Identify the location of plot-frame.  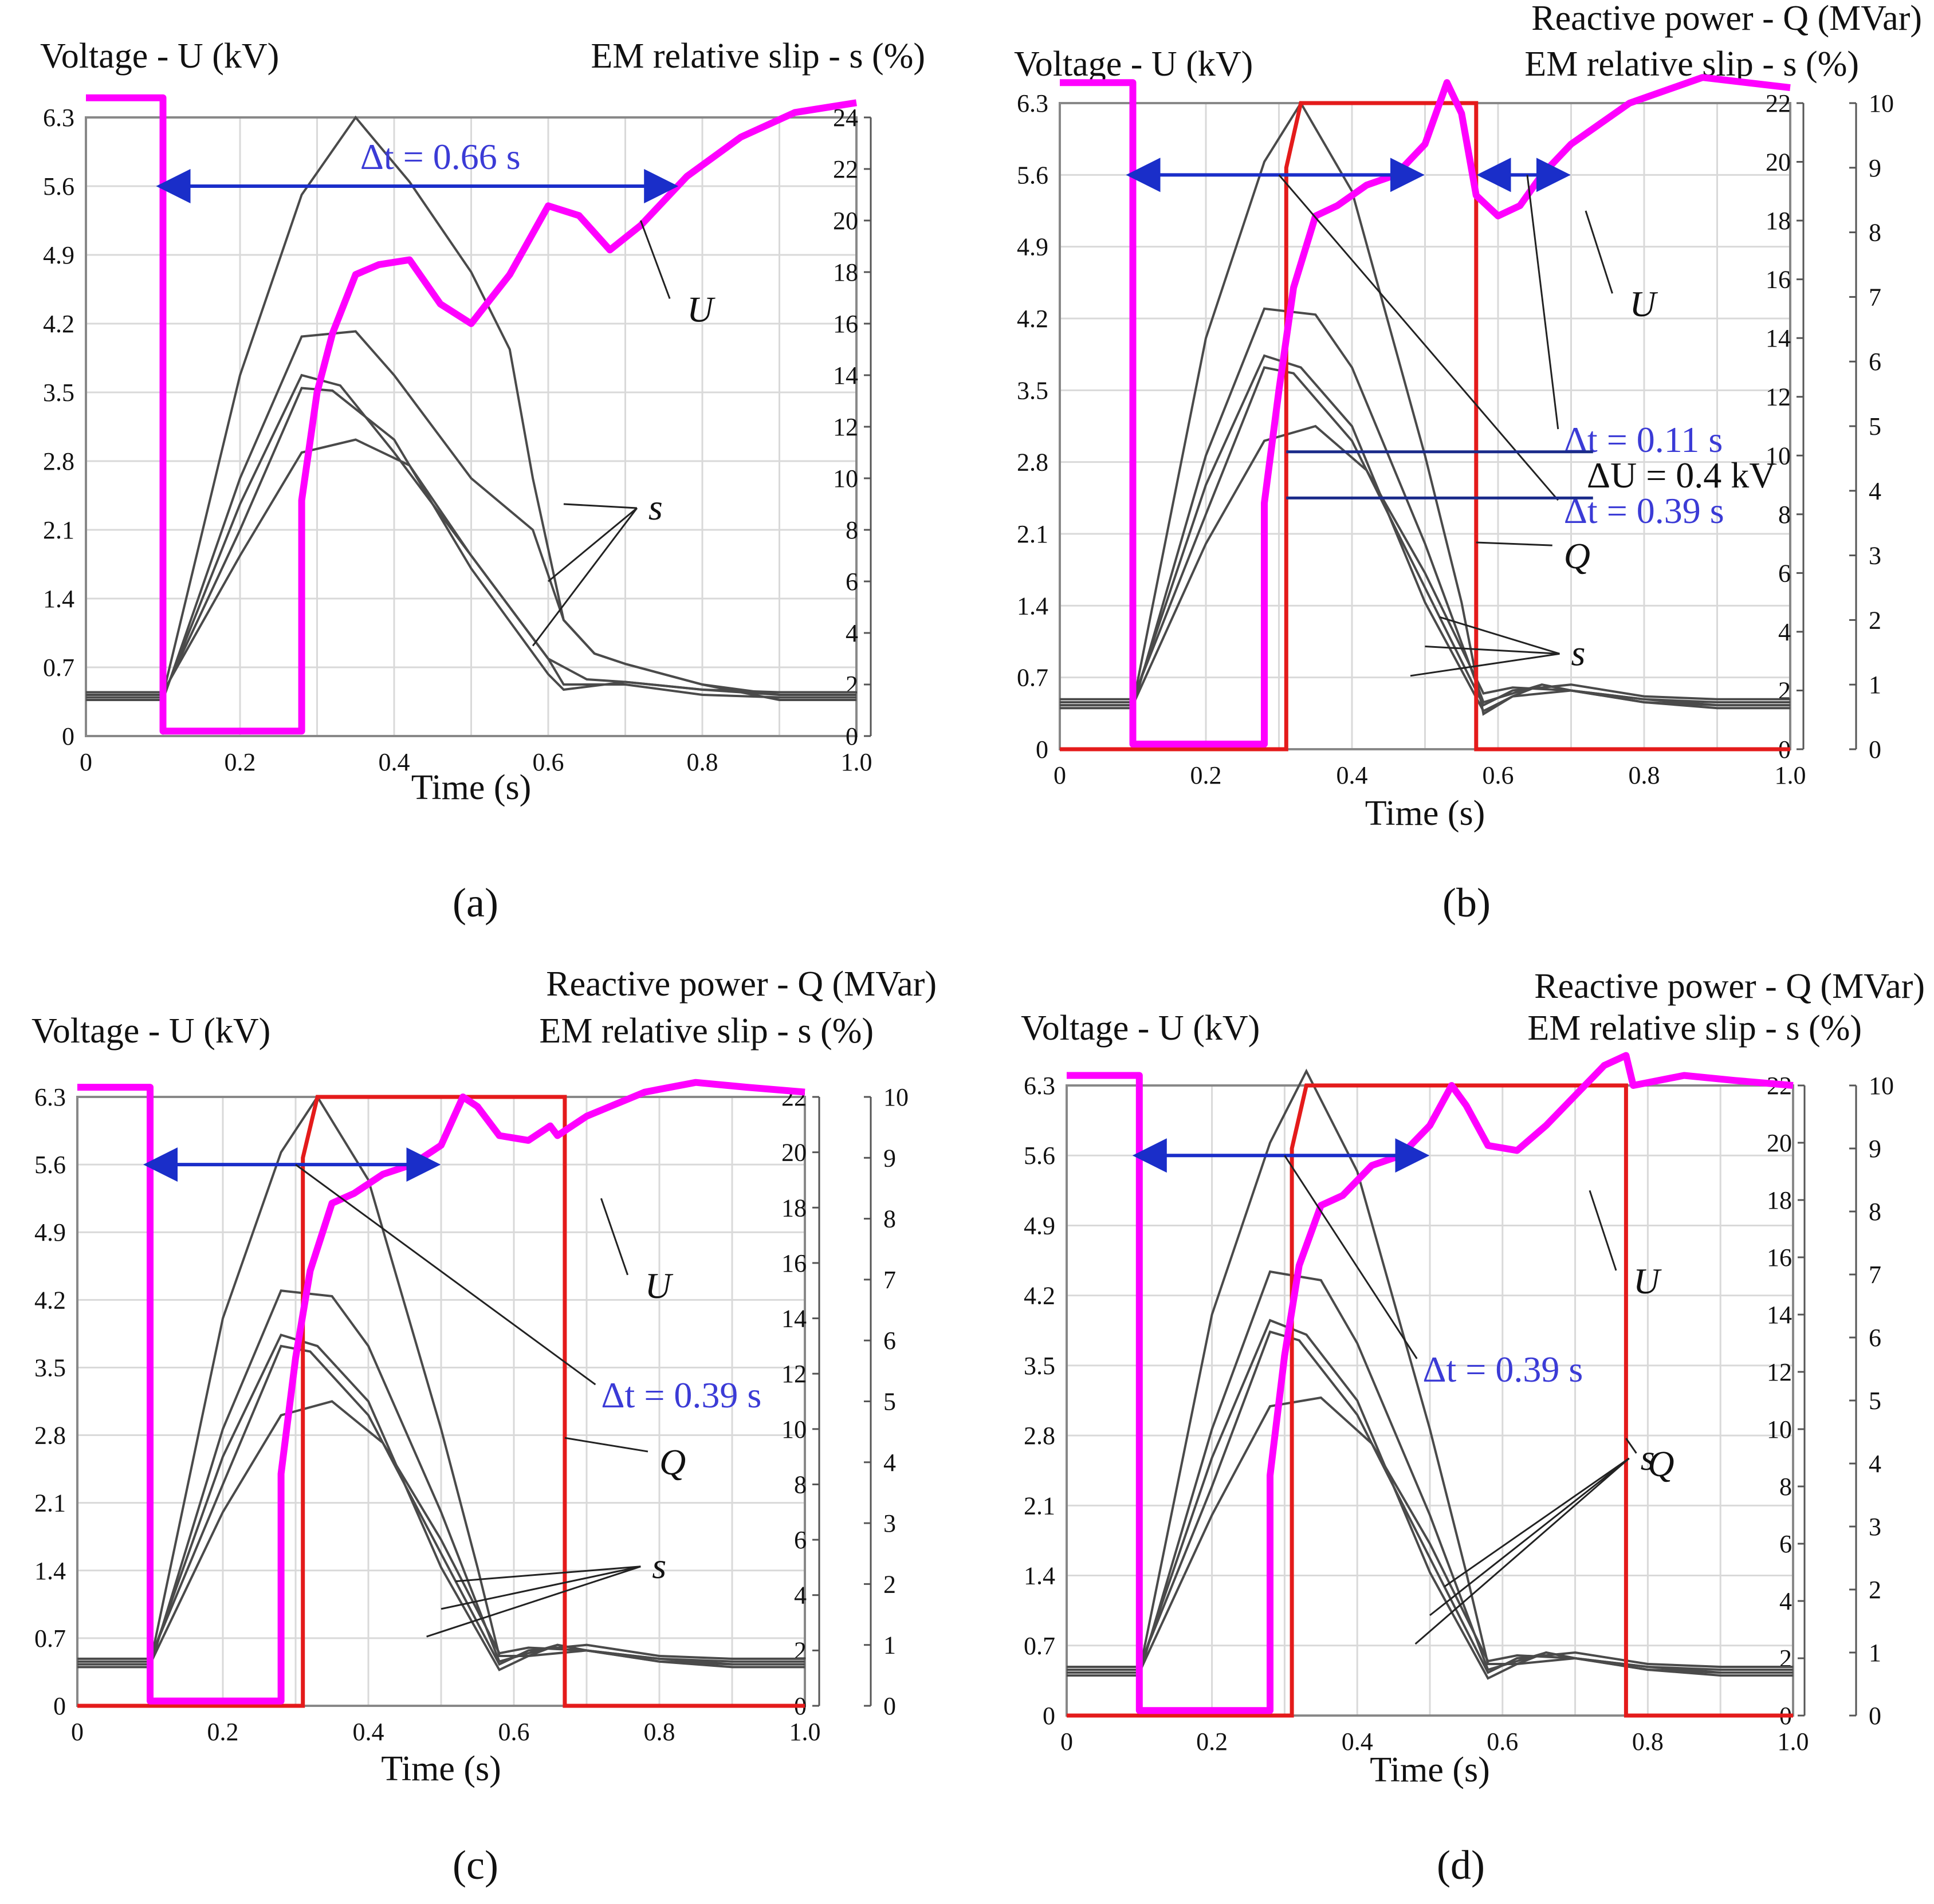
(472, 426).